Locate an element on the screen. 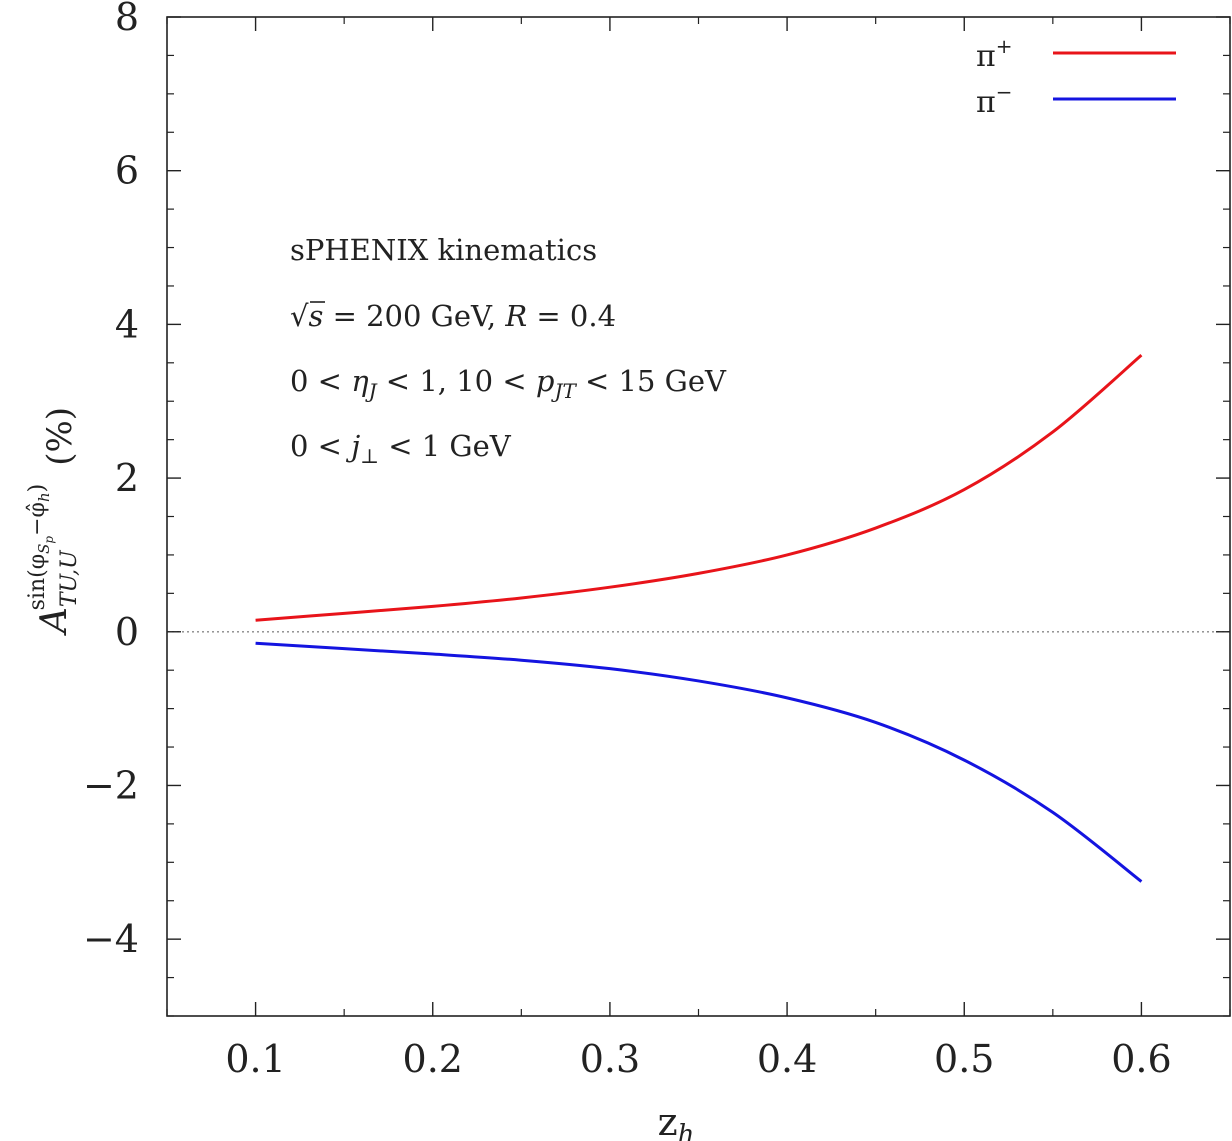 The image size is (1232, 1141). y-tick-label: 4 is located at coordinates (127, 324).